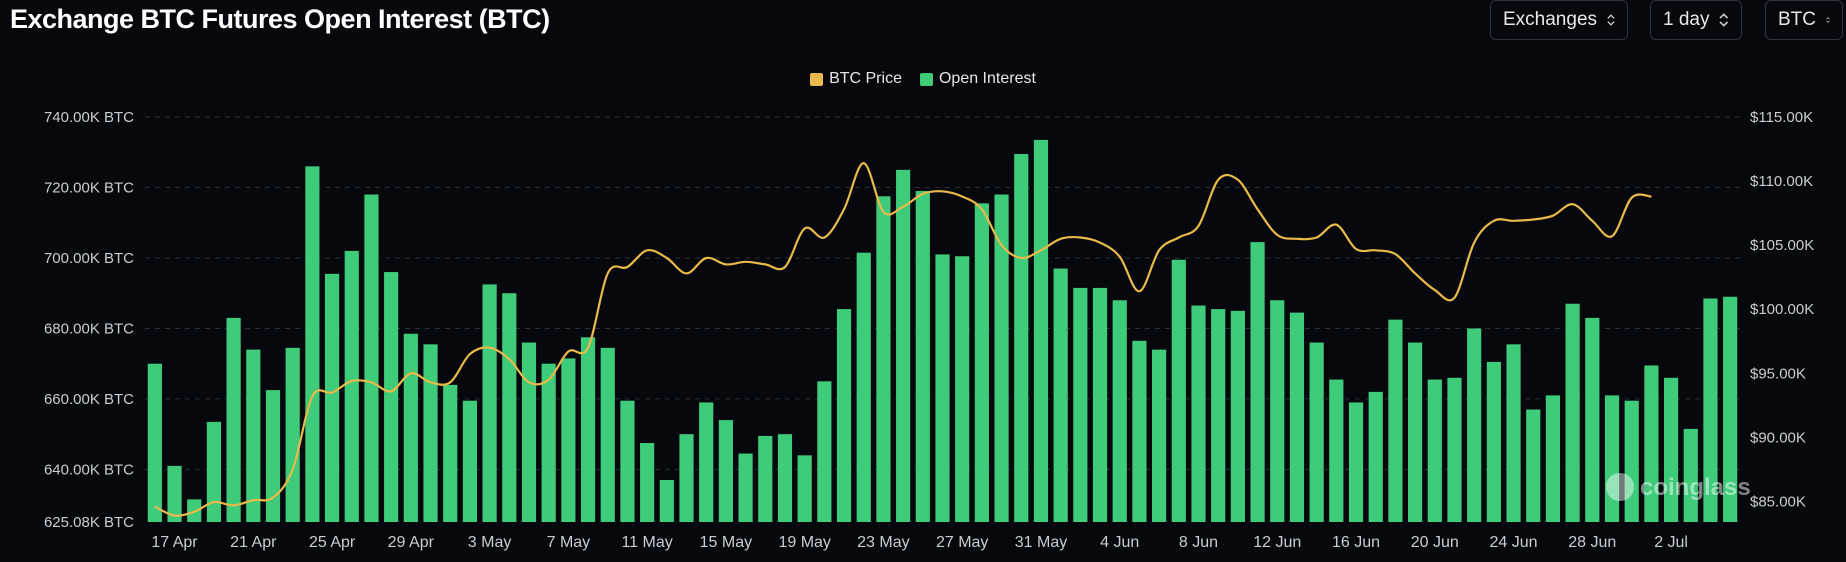  I want to click on legend-item-open-interest: Open Interest, so click(977, 79).